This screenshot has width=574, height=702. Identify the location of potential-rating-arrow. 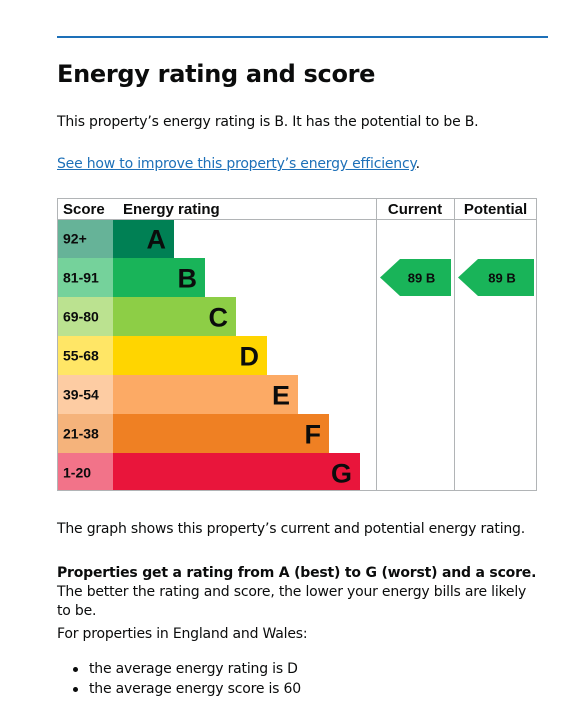
(496, 277).